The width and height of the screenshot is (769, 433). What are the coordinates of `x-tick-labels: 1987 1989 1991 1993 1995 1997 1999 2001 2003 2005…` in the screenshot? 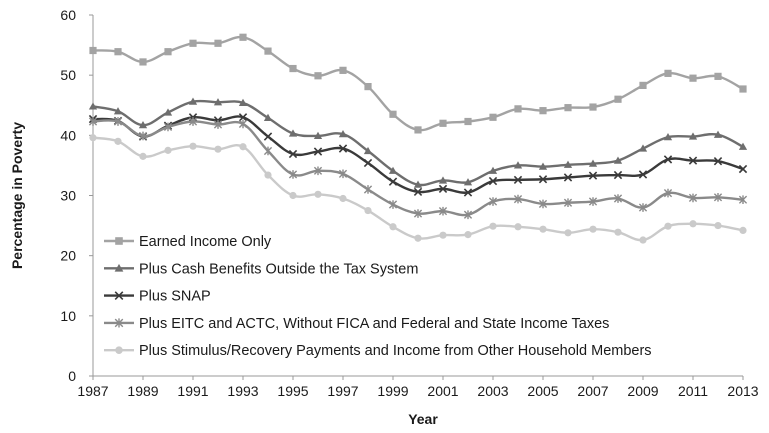 It's located at (418, 387).